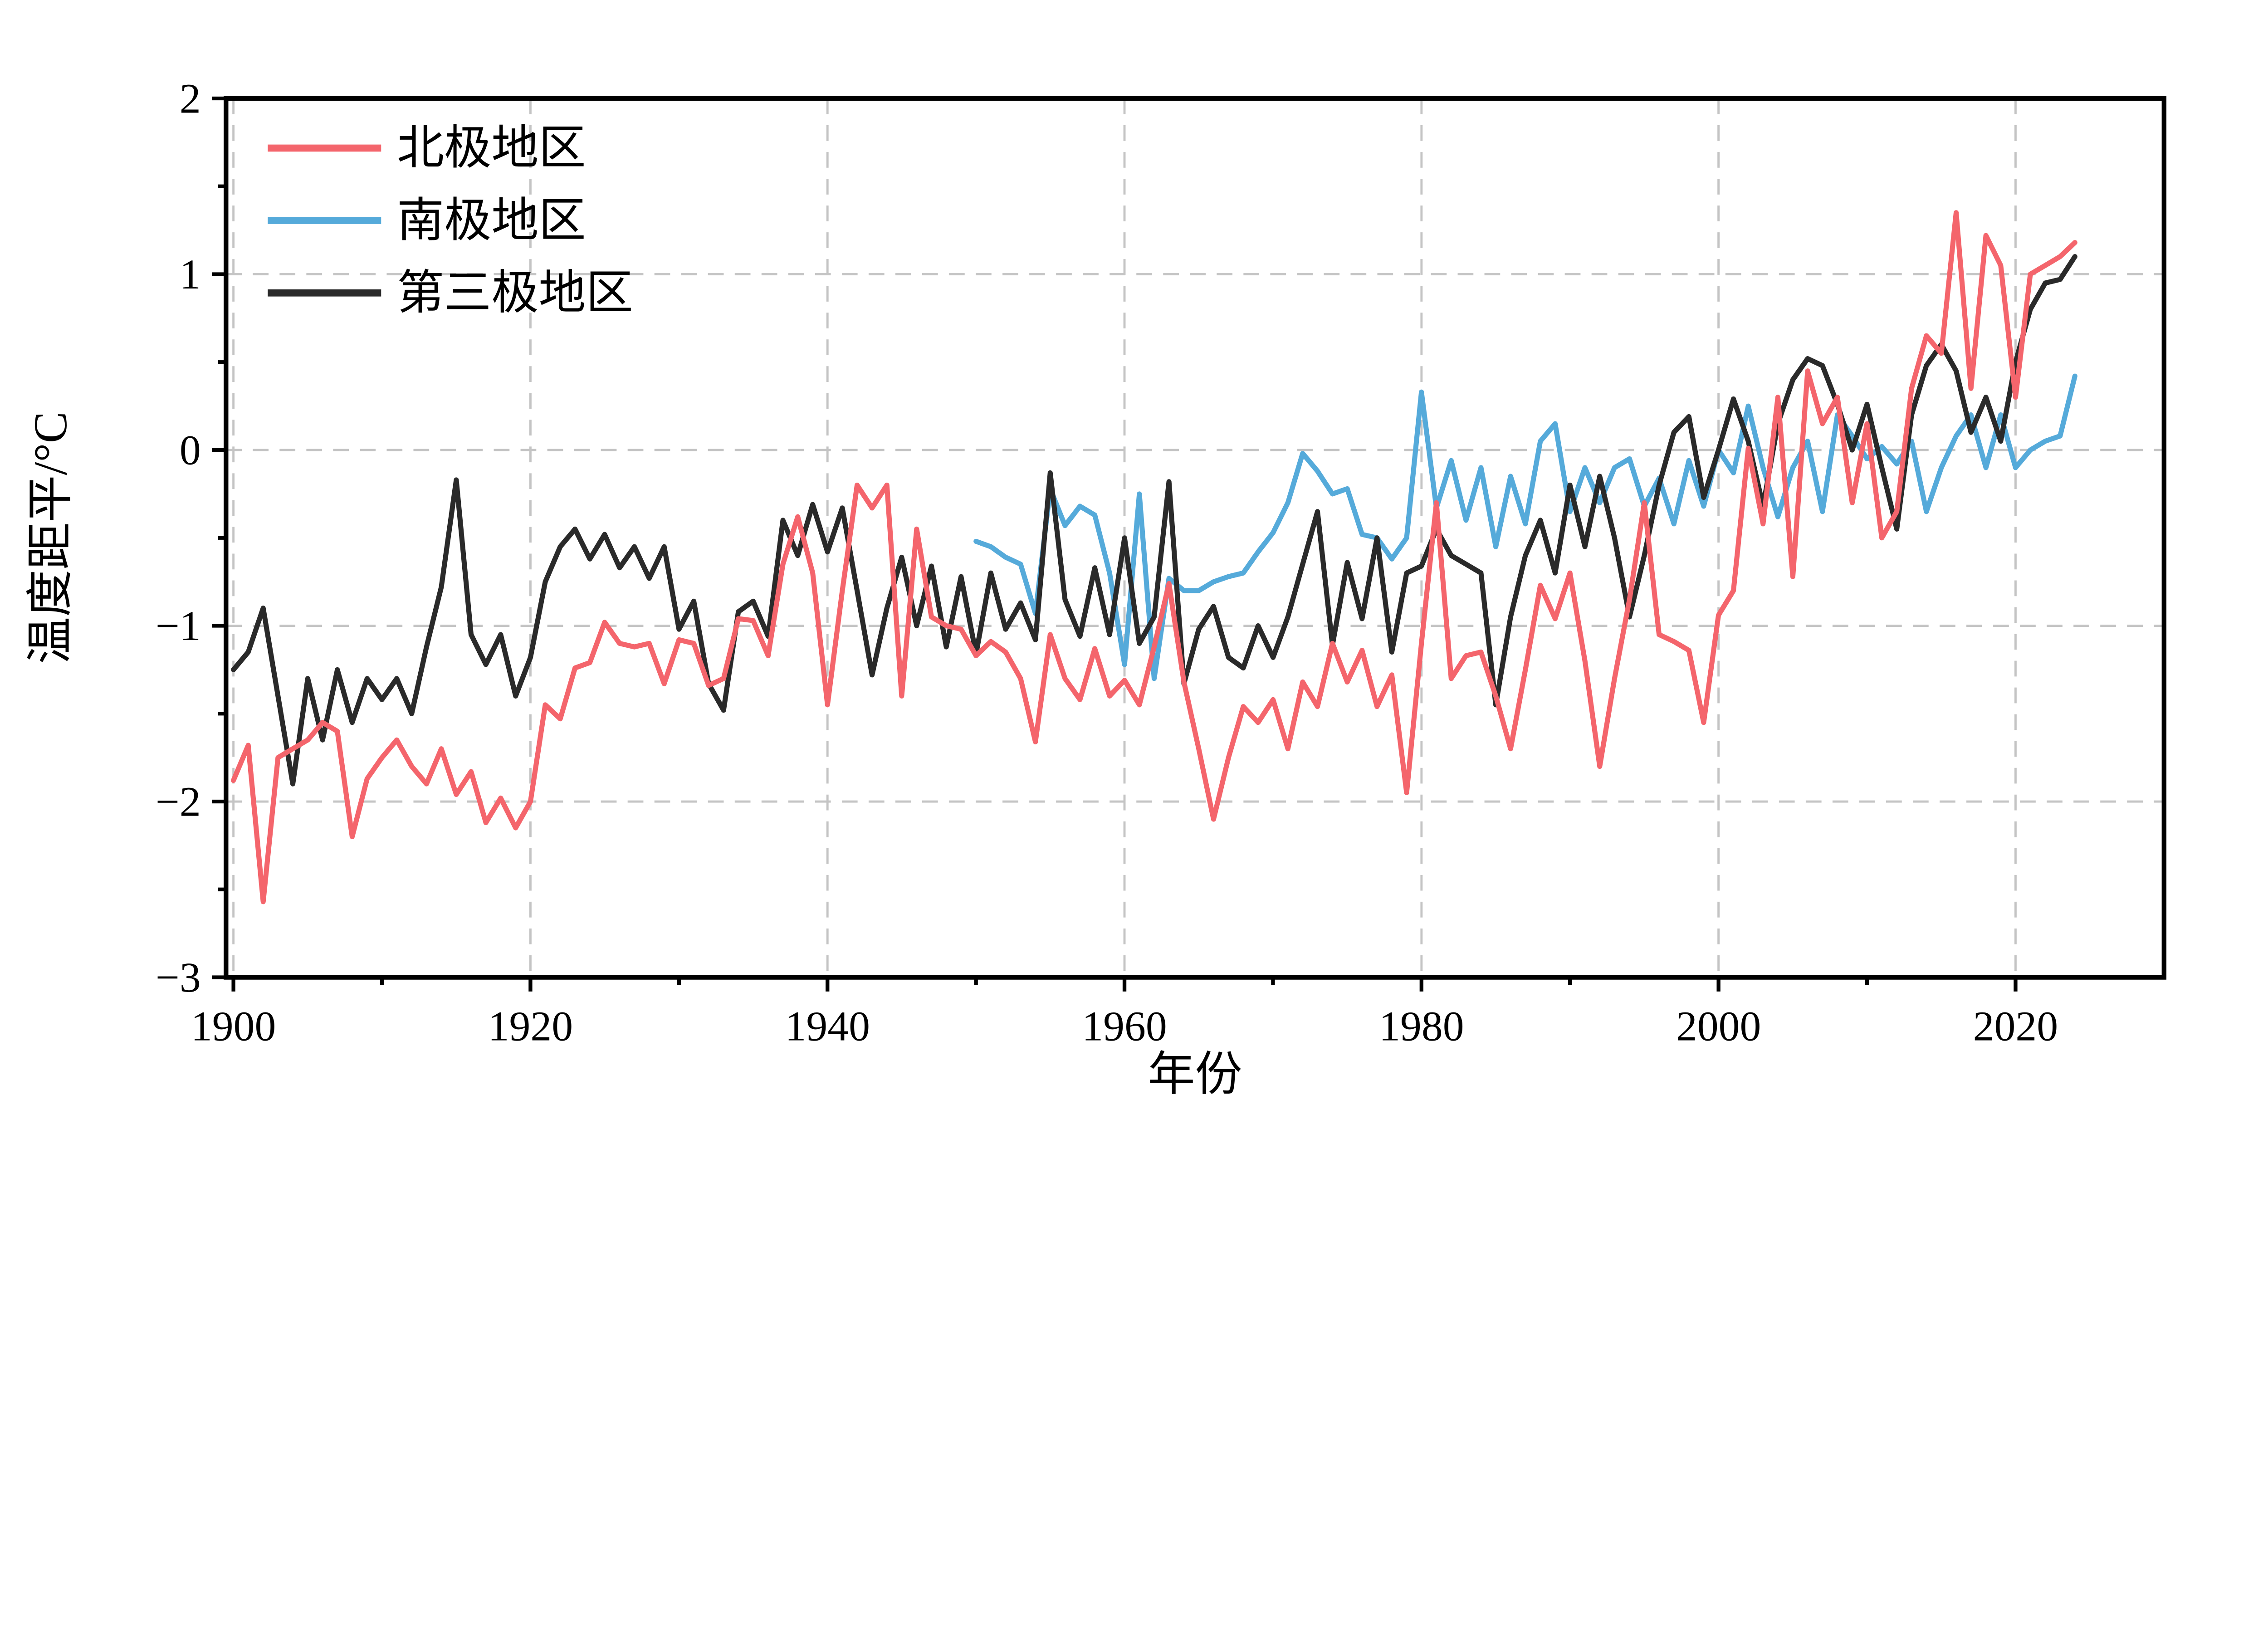  Describe the element at coordinates (178, 626) in the screenshot. I see `y-tick-label: −1` at that location.